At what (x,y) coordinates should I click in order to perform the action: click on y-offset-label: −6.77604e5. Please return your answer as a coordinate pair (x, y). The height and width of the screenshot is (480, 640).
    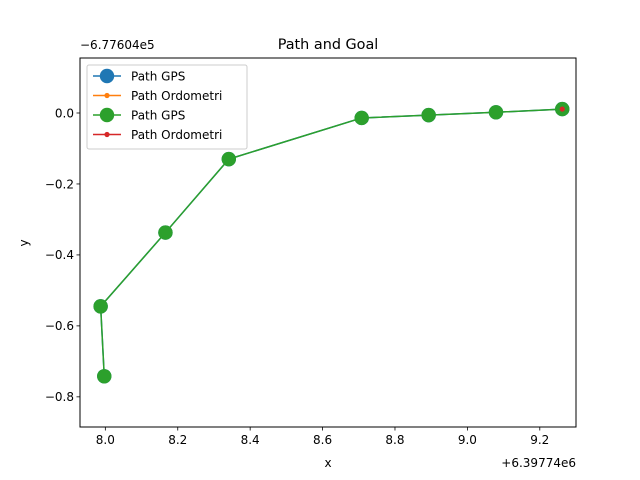
    Looking at the image, I should click on (117, 45).